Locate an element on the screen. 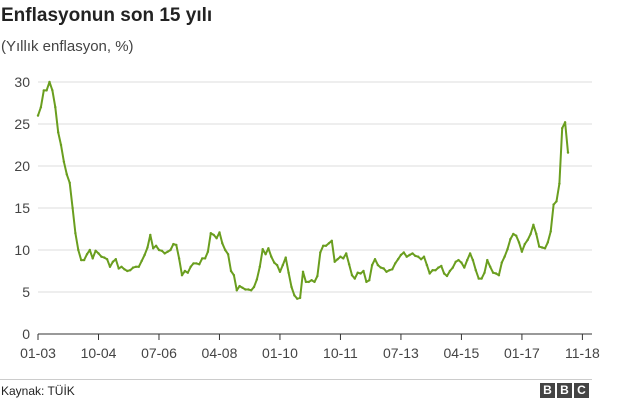 The width and height of the screenshot is (624, 403). footer-divider is located at coordinates (296, 379).